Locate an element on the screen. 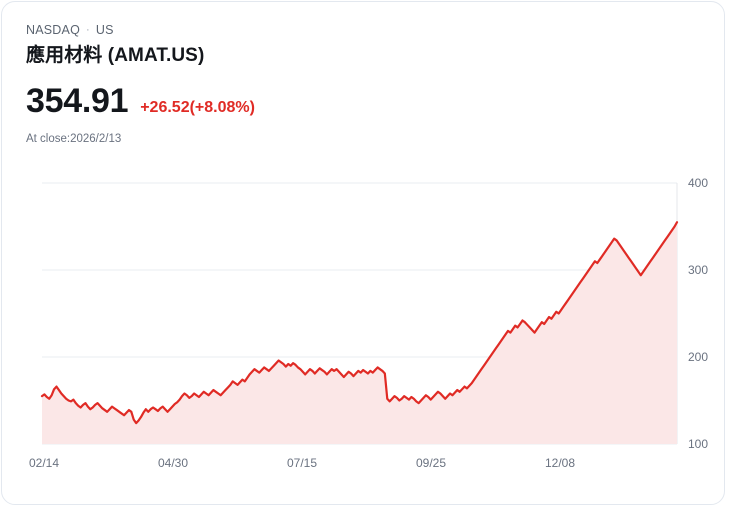  x-tick-label: 04/30 is located at coordinates (173, 463).